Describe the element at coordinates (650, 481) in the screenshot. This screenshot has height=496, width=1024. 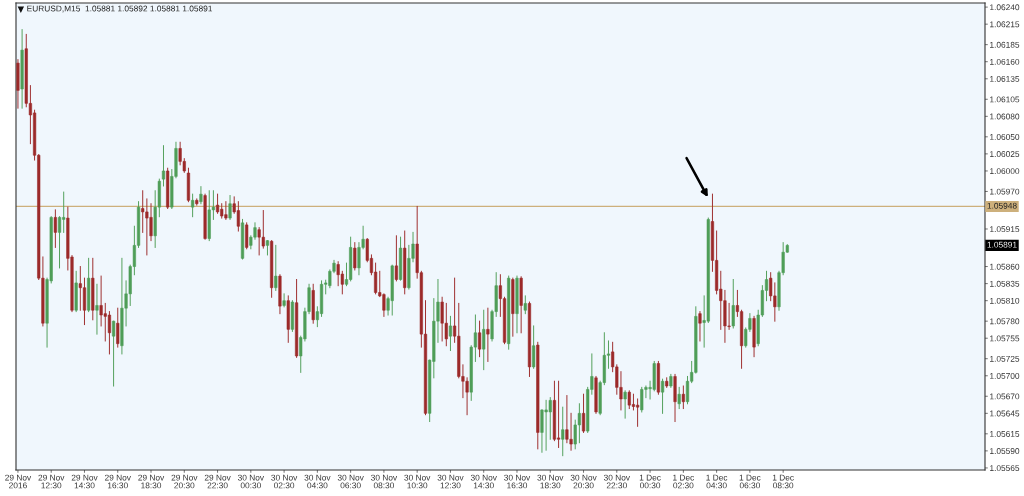
I see `x-tick-label: 1 Dec 00:30` at that location.